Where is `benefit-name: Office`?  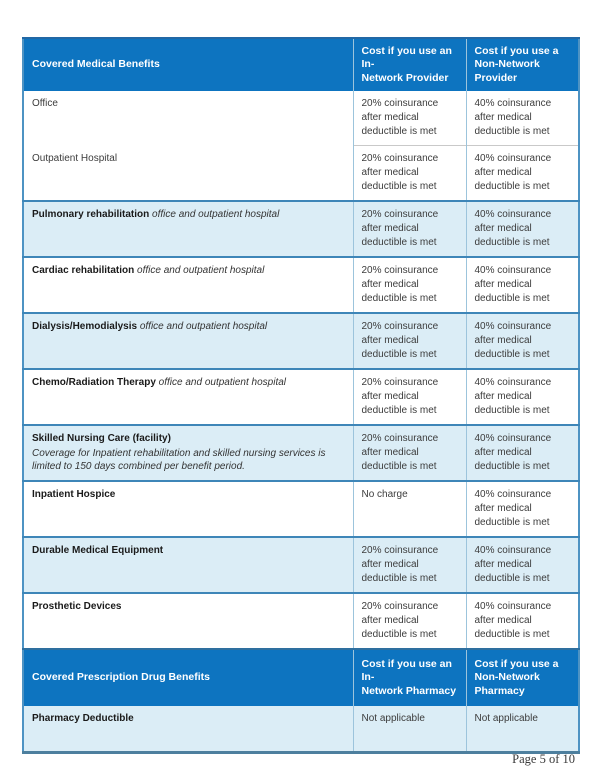 benefit-name: Office is located at coordinates (45, 103).